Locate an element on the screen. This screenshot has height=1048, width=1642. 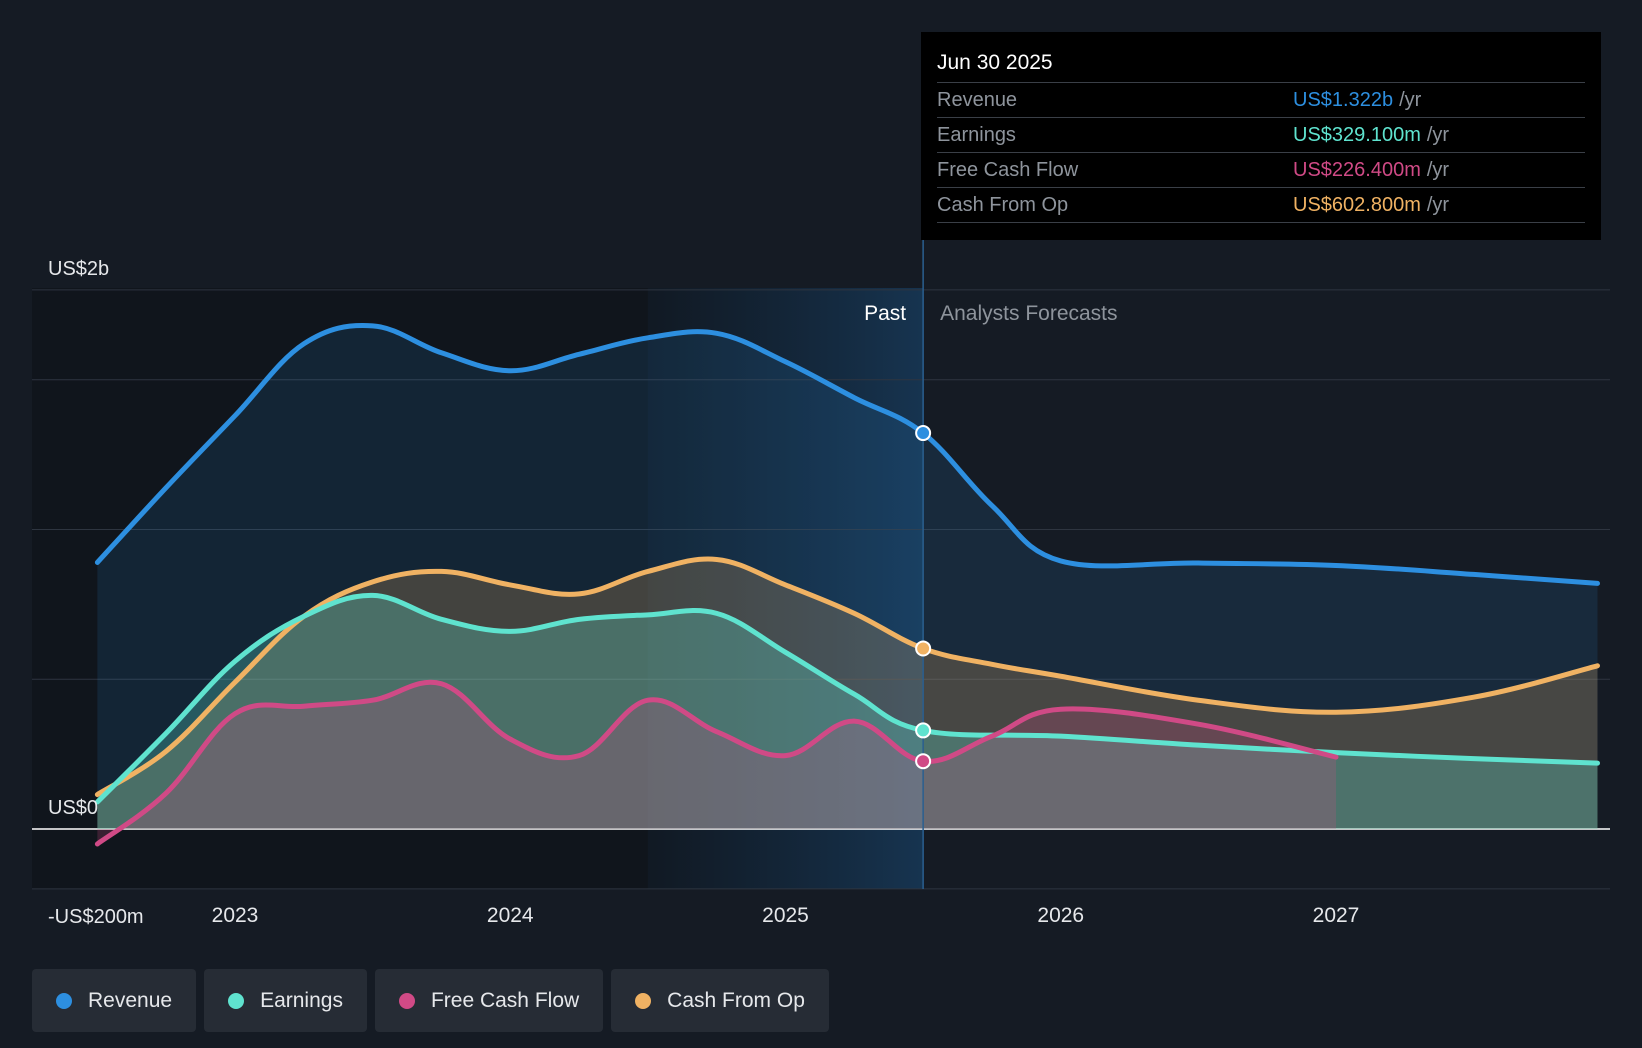
past-label: Past is located at coordinates (885, 313).